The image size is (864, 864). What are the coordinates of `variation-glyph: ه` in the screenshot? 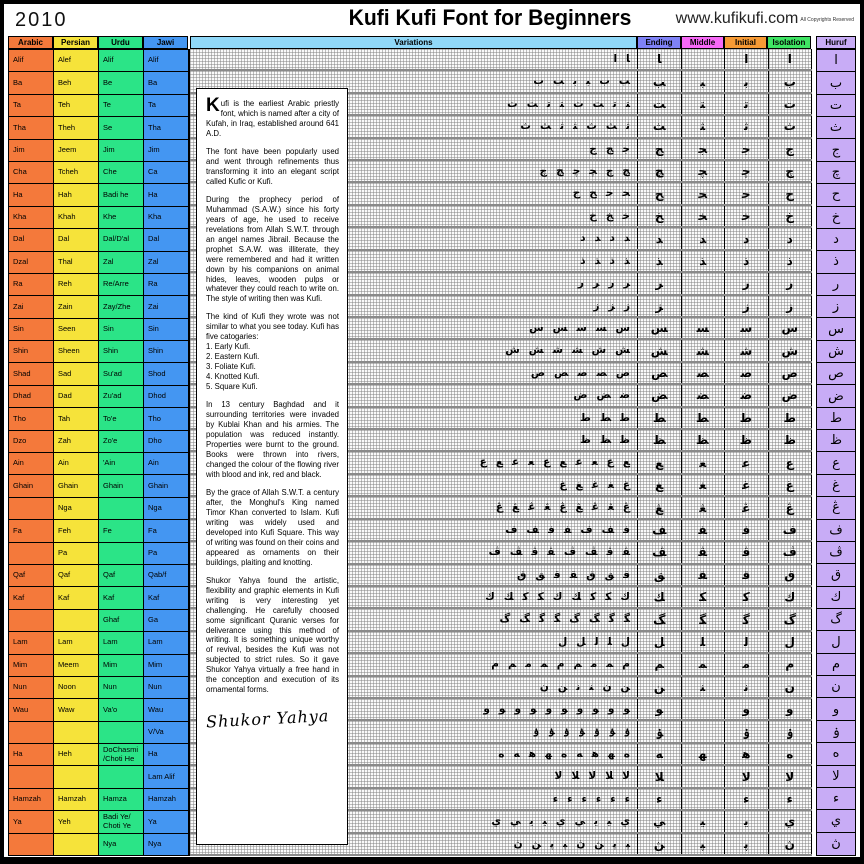 It's located at (626, 753).